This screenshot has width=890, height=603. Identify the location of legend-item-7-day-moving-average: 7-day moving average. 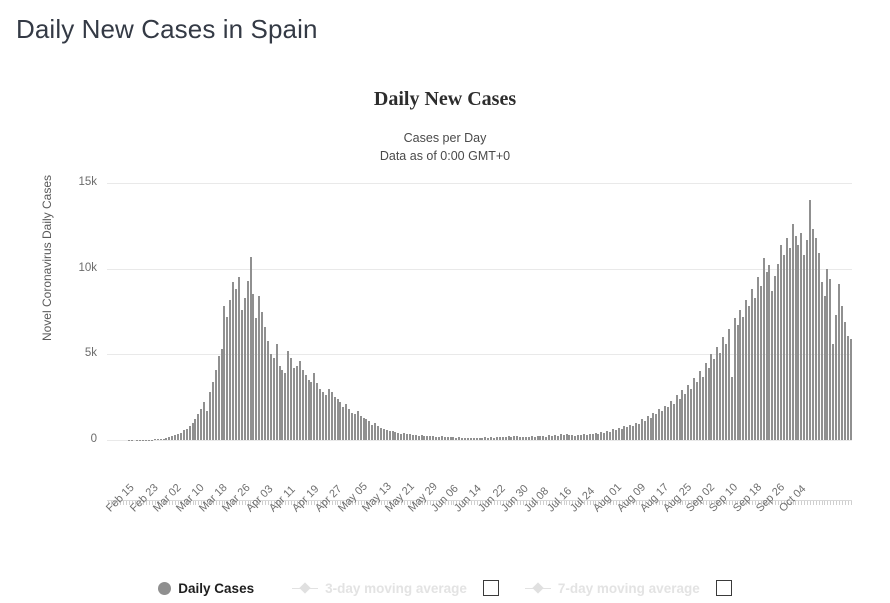
(612, 588).